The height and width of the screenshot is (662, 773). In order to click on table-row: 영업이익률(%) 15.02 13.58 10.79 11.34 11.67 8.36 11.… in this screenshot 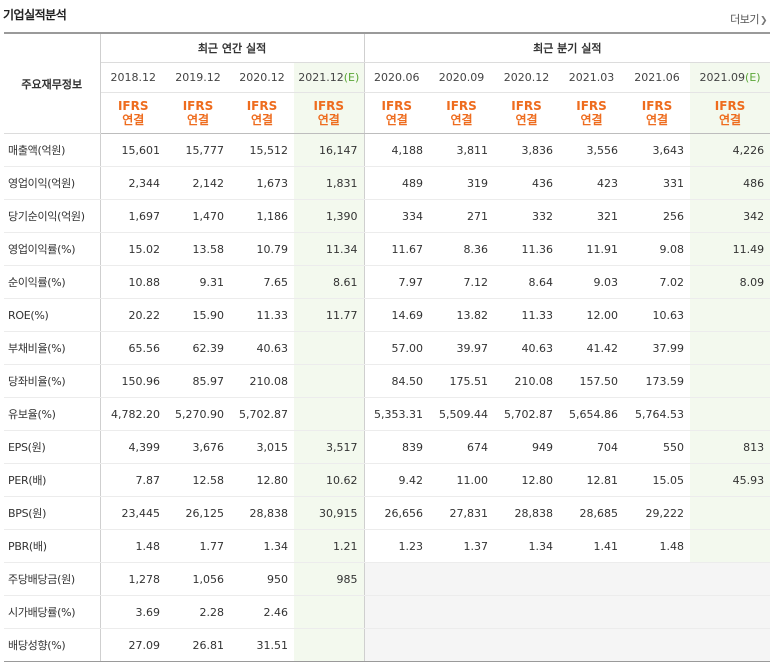, I will do `click(387, 249)`.